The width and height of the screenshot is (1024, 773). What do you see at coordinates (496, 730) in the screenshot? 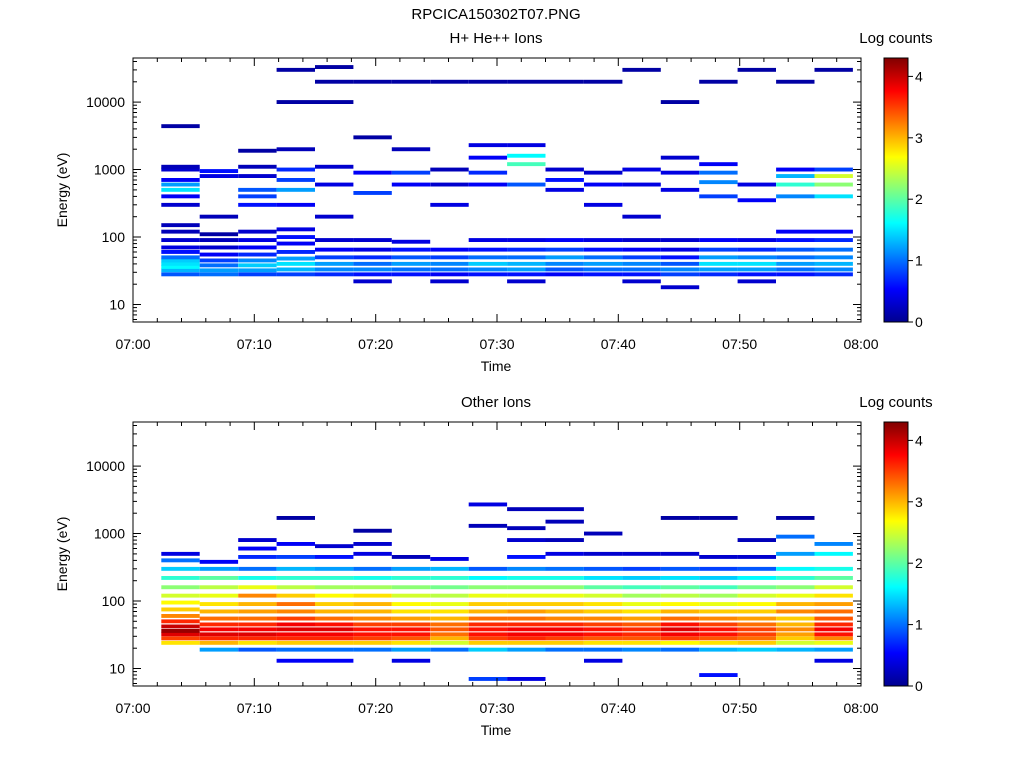
I see `x-axis-label: Time` at bounding box center [496, 730].